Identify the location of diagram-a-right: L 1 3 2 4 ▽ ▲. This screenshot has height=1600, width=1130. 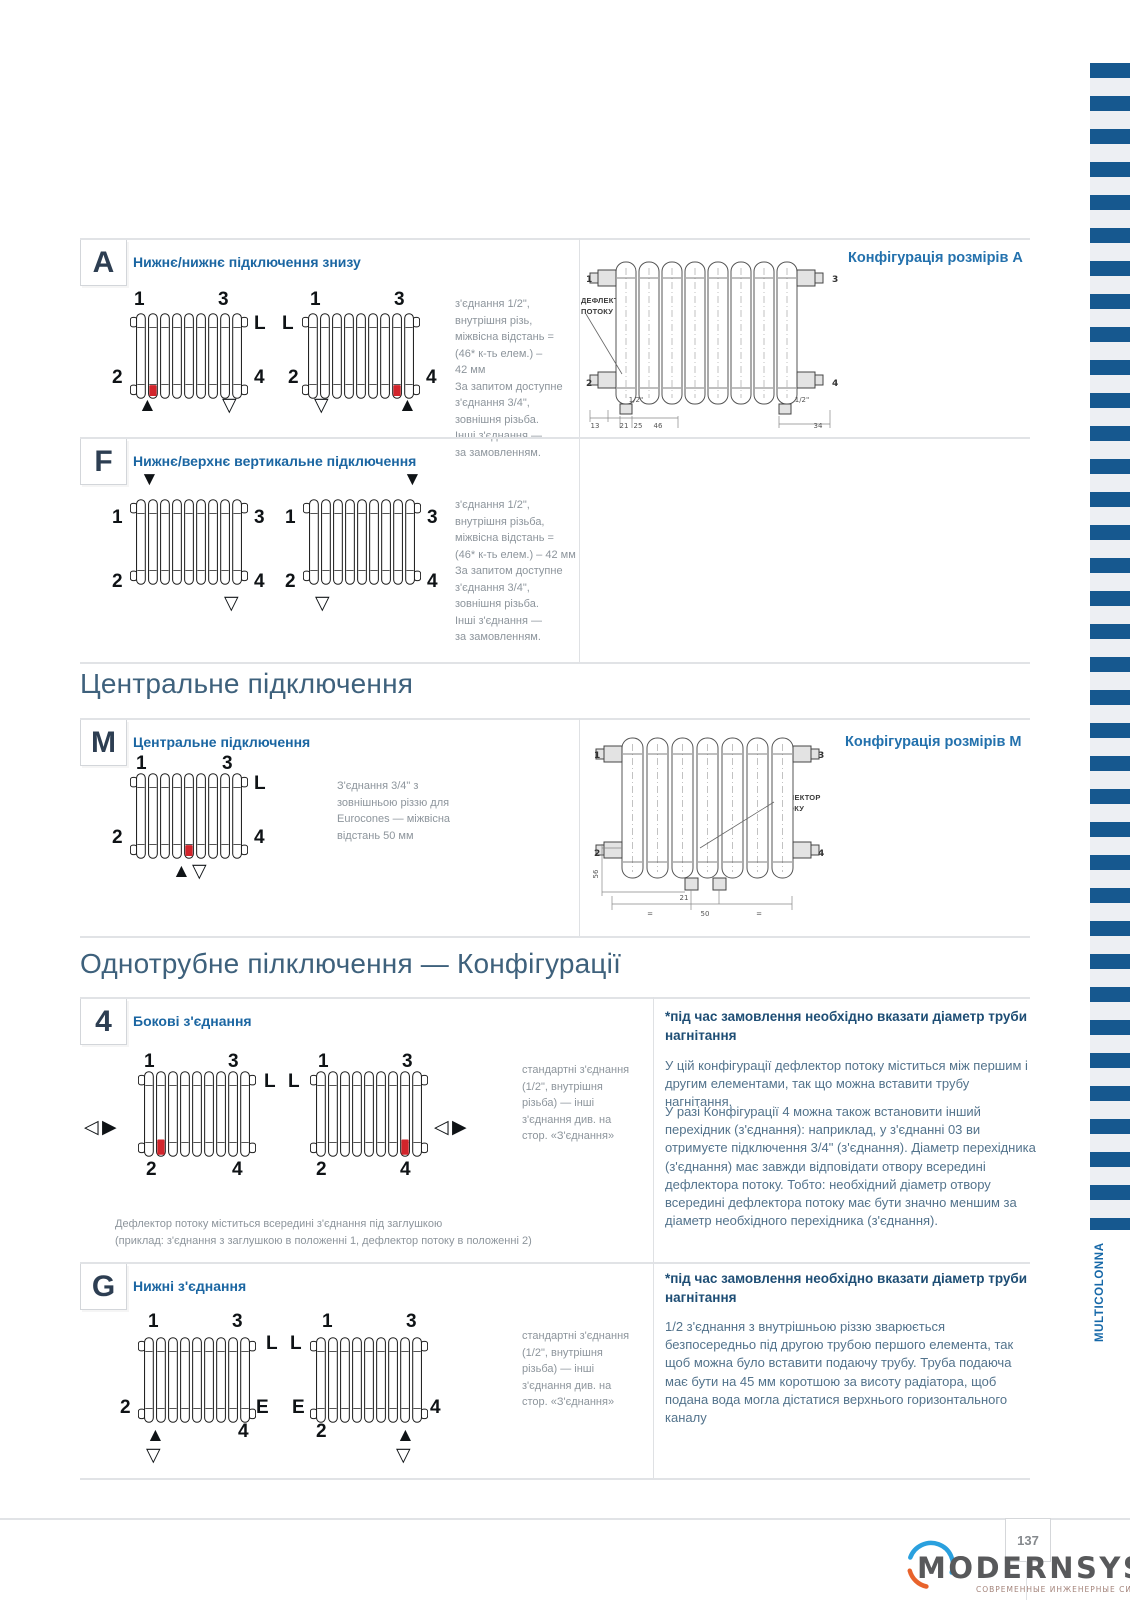
(369, 375).